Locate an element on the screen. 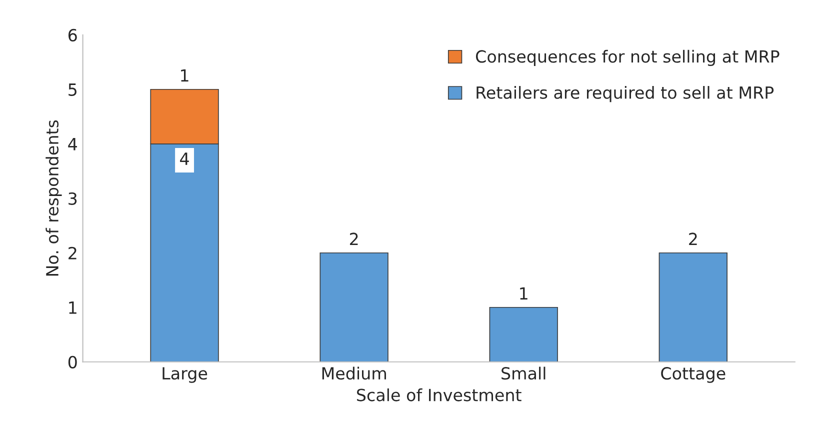 The height and width of the screenshot is (436, 828). y-tick-label: 4 is located at coordinates (73, 144).